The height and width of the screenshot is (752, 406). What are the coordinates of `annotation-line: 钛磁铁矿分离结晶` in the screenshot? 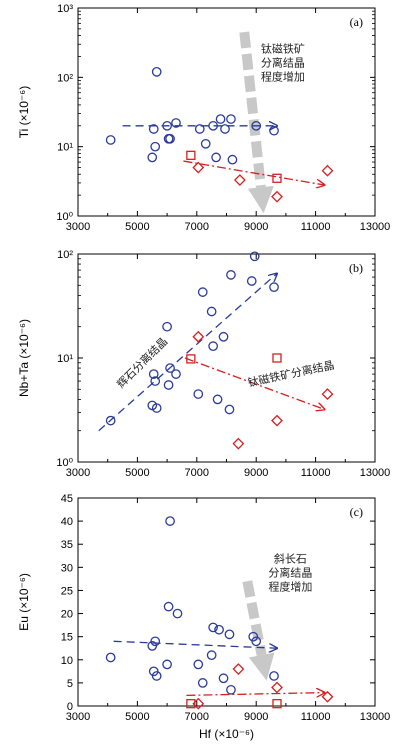 It's located at (291, 374).